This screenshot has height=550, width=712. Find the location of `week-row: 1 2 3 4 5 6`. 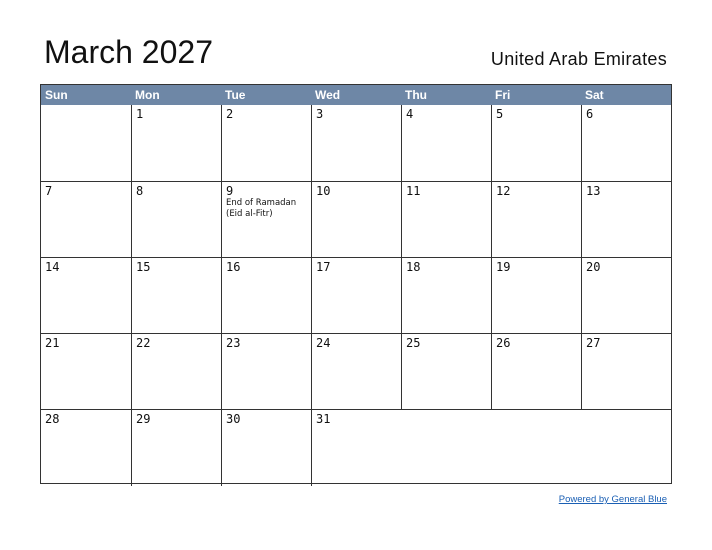

week-row: 1 2 3 4 5 6 is located at coordinates (356, 143).